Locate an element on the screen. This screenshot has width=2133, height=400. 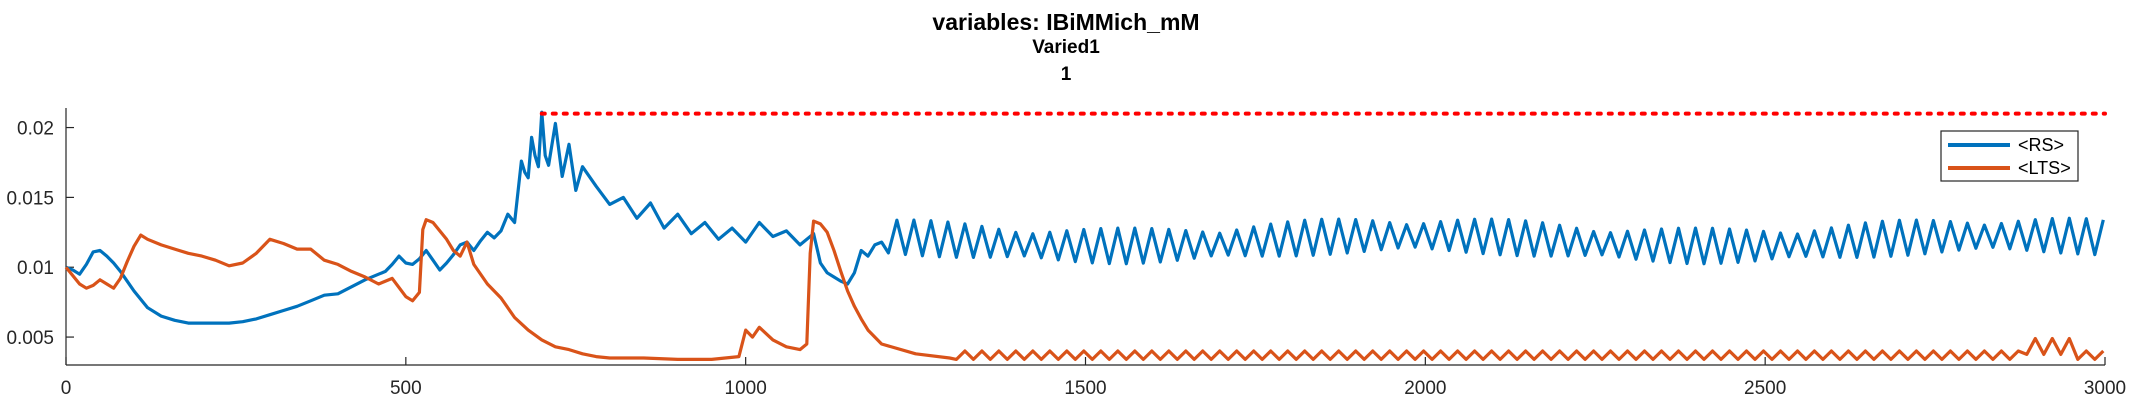
x-tick-label-2500: 2500 is located at coordinates (1765, 388).